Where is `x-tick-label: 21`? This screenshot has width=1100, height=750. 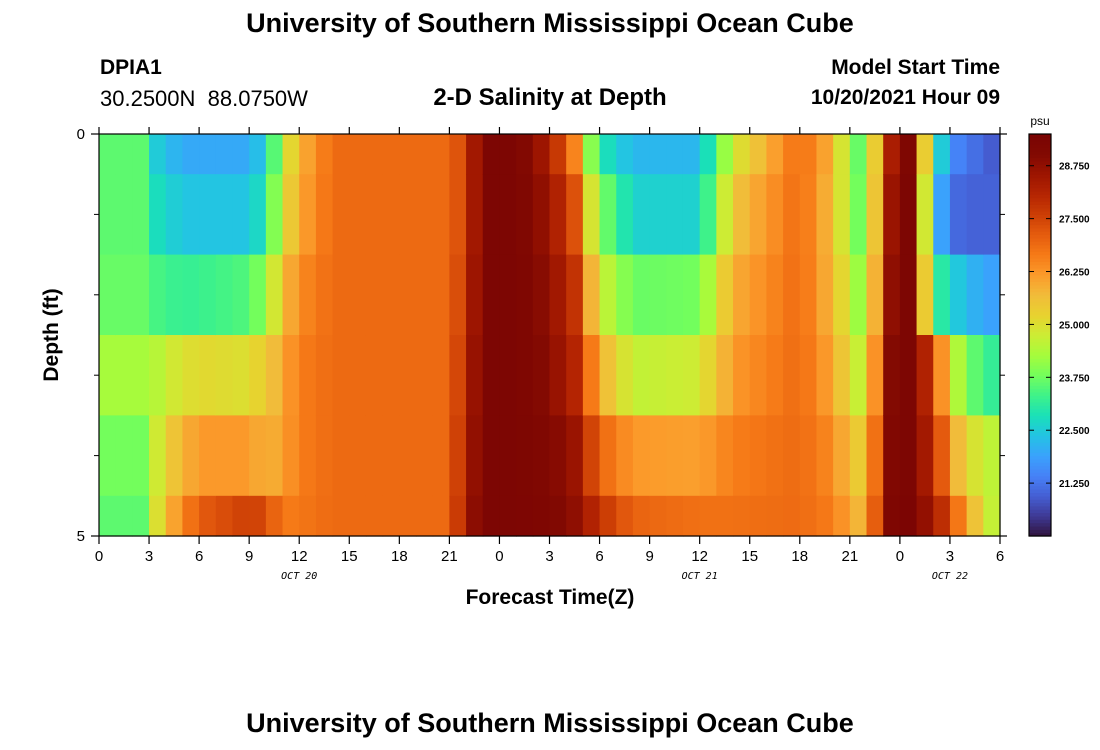 x-tick-label: 21 is located at coordinates (449, 556).